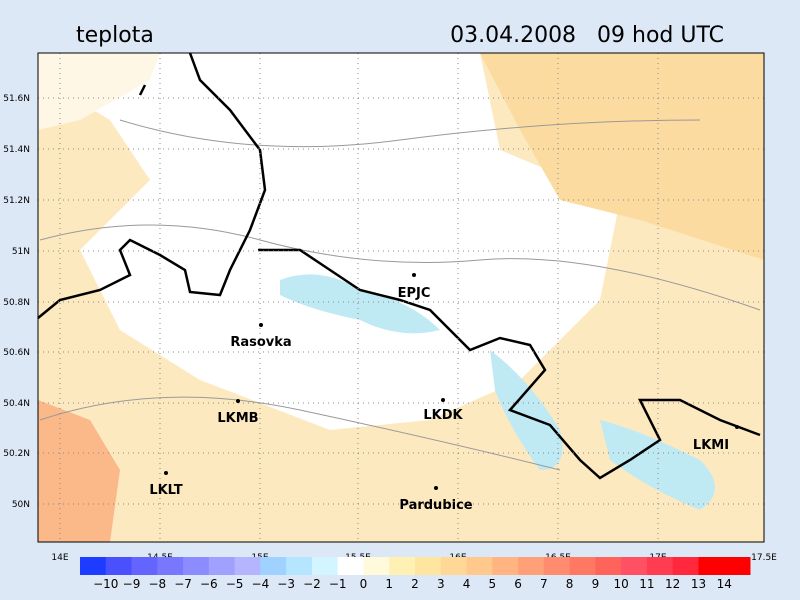 This screenshot has height=600, width=800. What do you see at coordinates (724, 584) in the screenshot?
I see `colorbar-label: 14` at bounding box center [724, 584].